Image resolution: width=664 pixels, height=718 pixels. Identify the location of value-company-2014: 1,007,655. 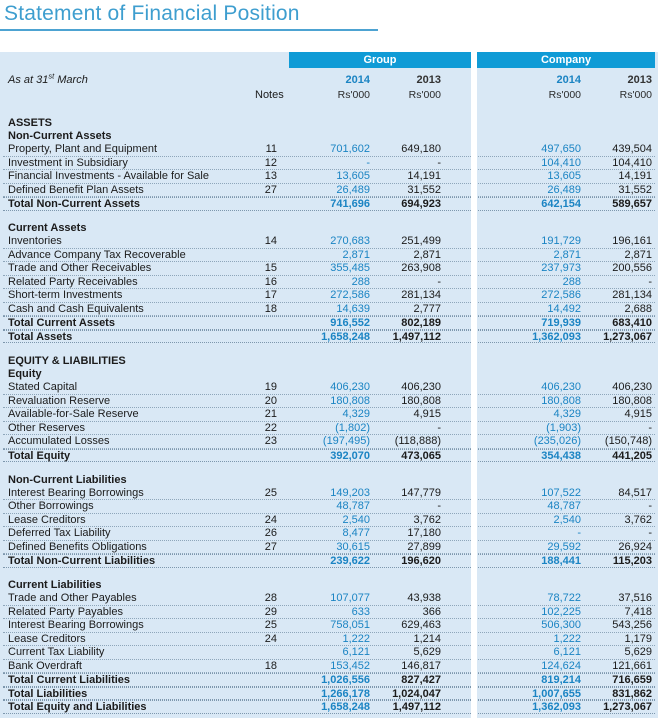
(556, 693).